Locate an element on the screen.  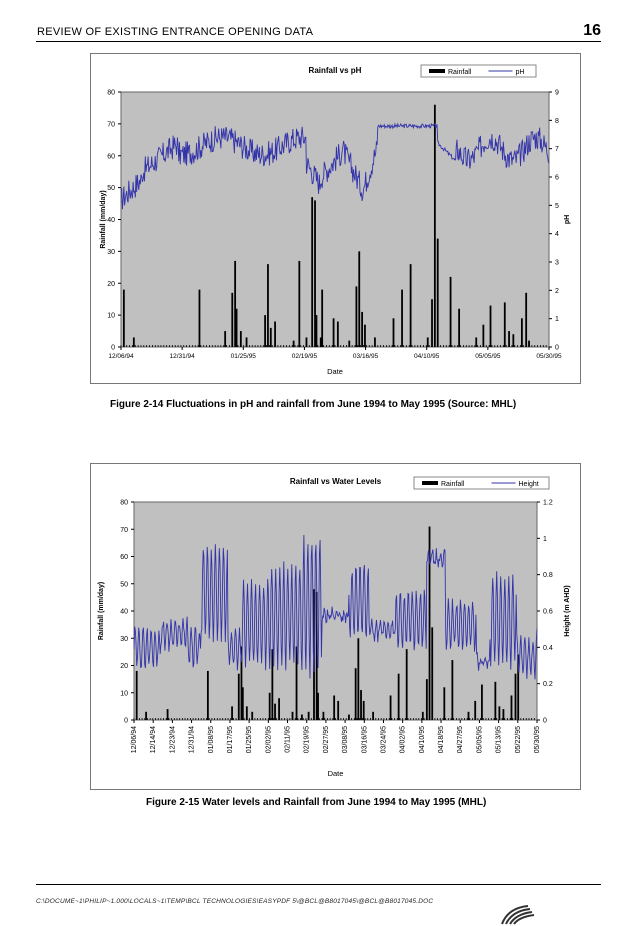
x-tick-label: 05/13/95 is located at coordinates (499, 739).